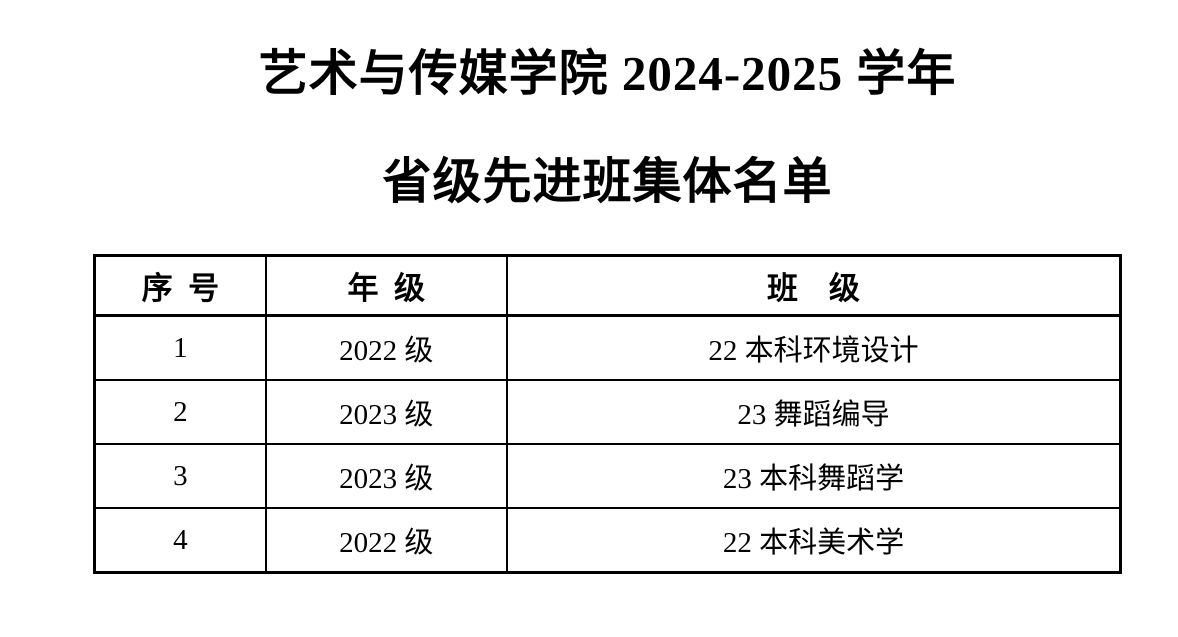 The image size is (1178, 637). Describe the element at coordinates (180, 347) in the screenshot. I see `cell-index: 1` at that location.